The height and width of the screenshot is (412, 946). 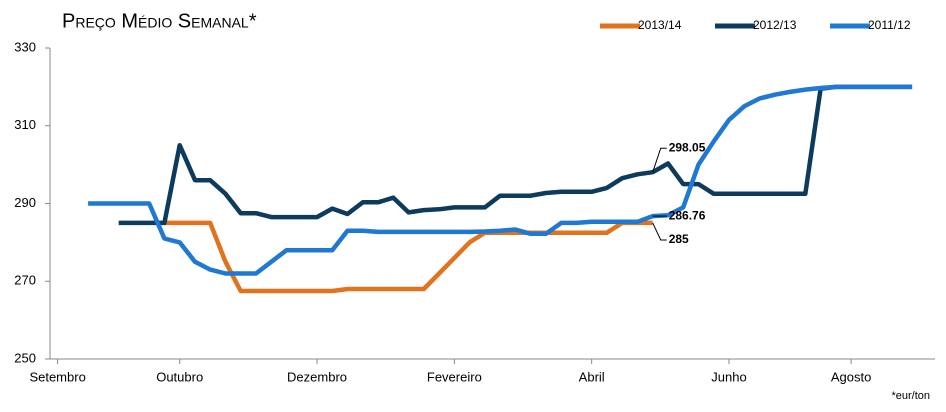 I want to click on legend-label: 2011/12, so click(x=889, y=25).